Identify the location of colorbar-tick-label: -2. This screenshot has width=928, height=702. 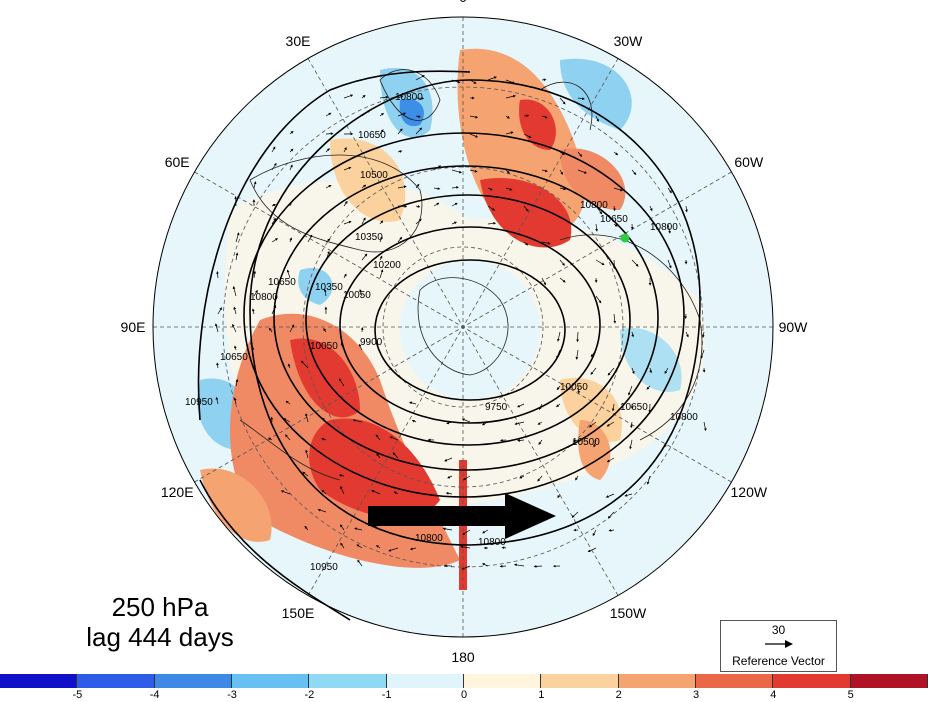
(309, 695).